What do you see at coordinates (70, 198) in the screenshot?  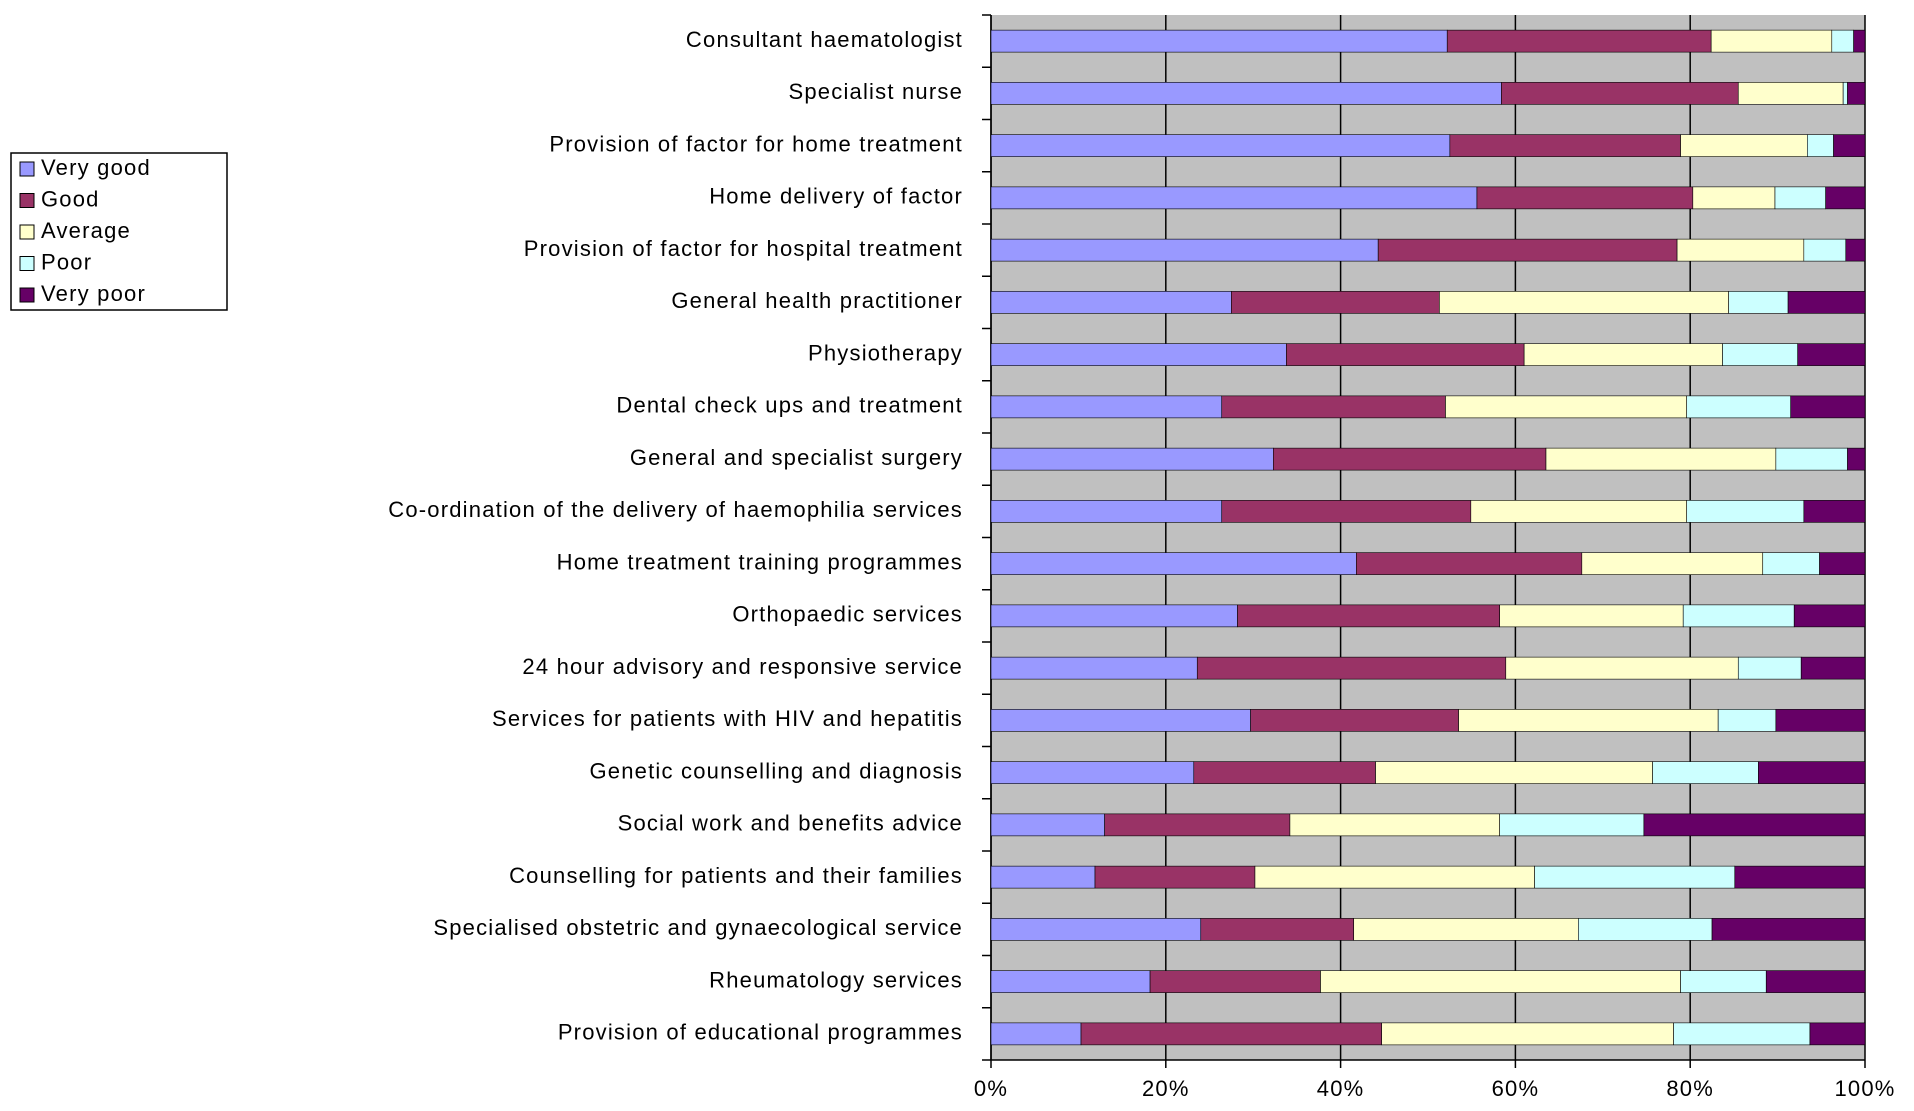 I see `legend-label: Good` at bounding box center [70, 198].